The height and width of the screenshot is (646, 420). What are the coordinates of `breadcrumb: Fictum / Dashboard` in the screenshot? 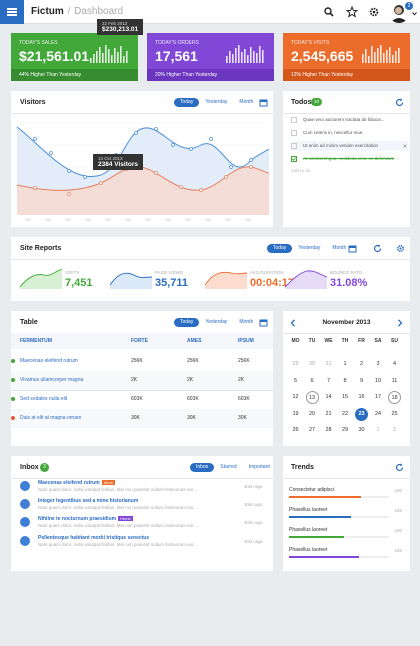 It's located at (77, 11).